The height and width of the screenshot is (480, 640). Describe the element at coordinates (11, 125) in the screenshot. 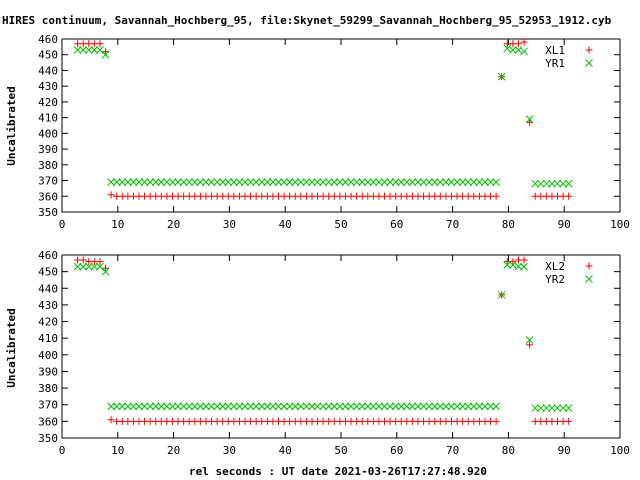

I see `y-axis-label: Uncalibrated` at that location.